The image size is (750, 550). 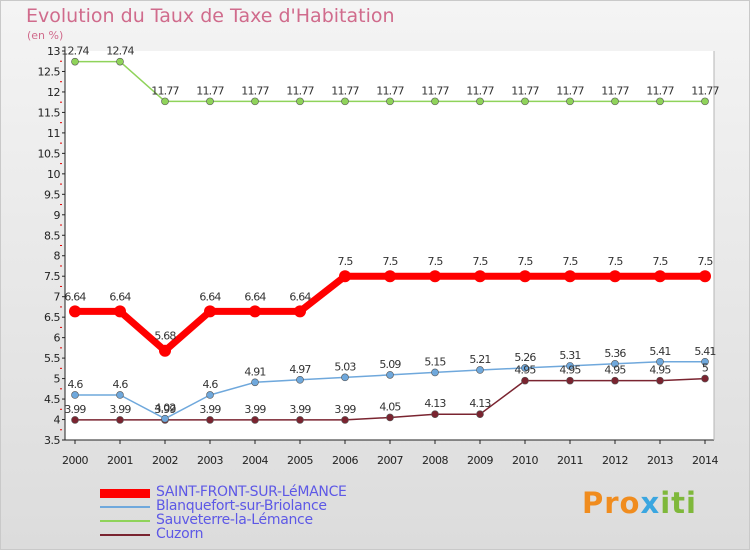 I want to click on y-tick-label: 8.5, so click(x=52, y=235).